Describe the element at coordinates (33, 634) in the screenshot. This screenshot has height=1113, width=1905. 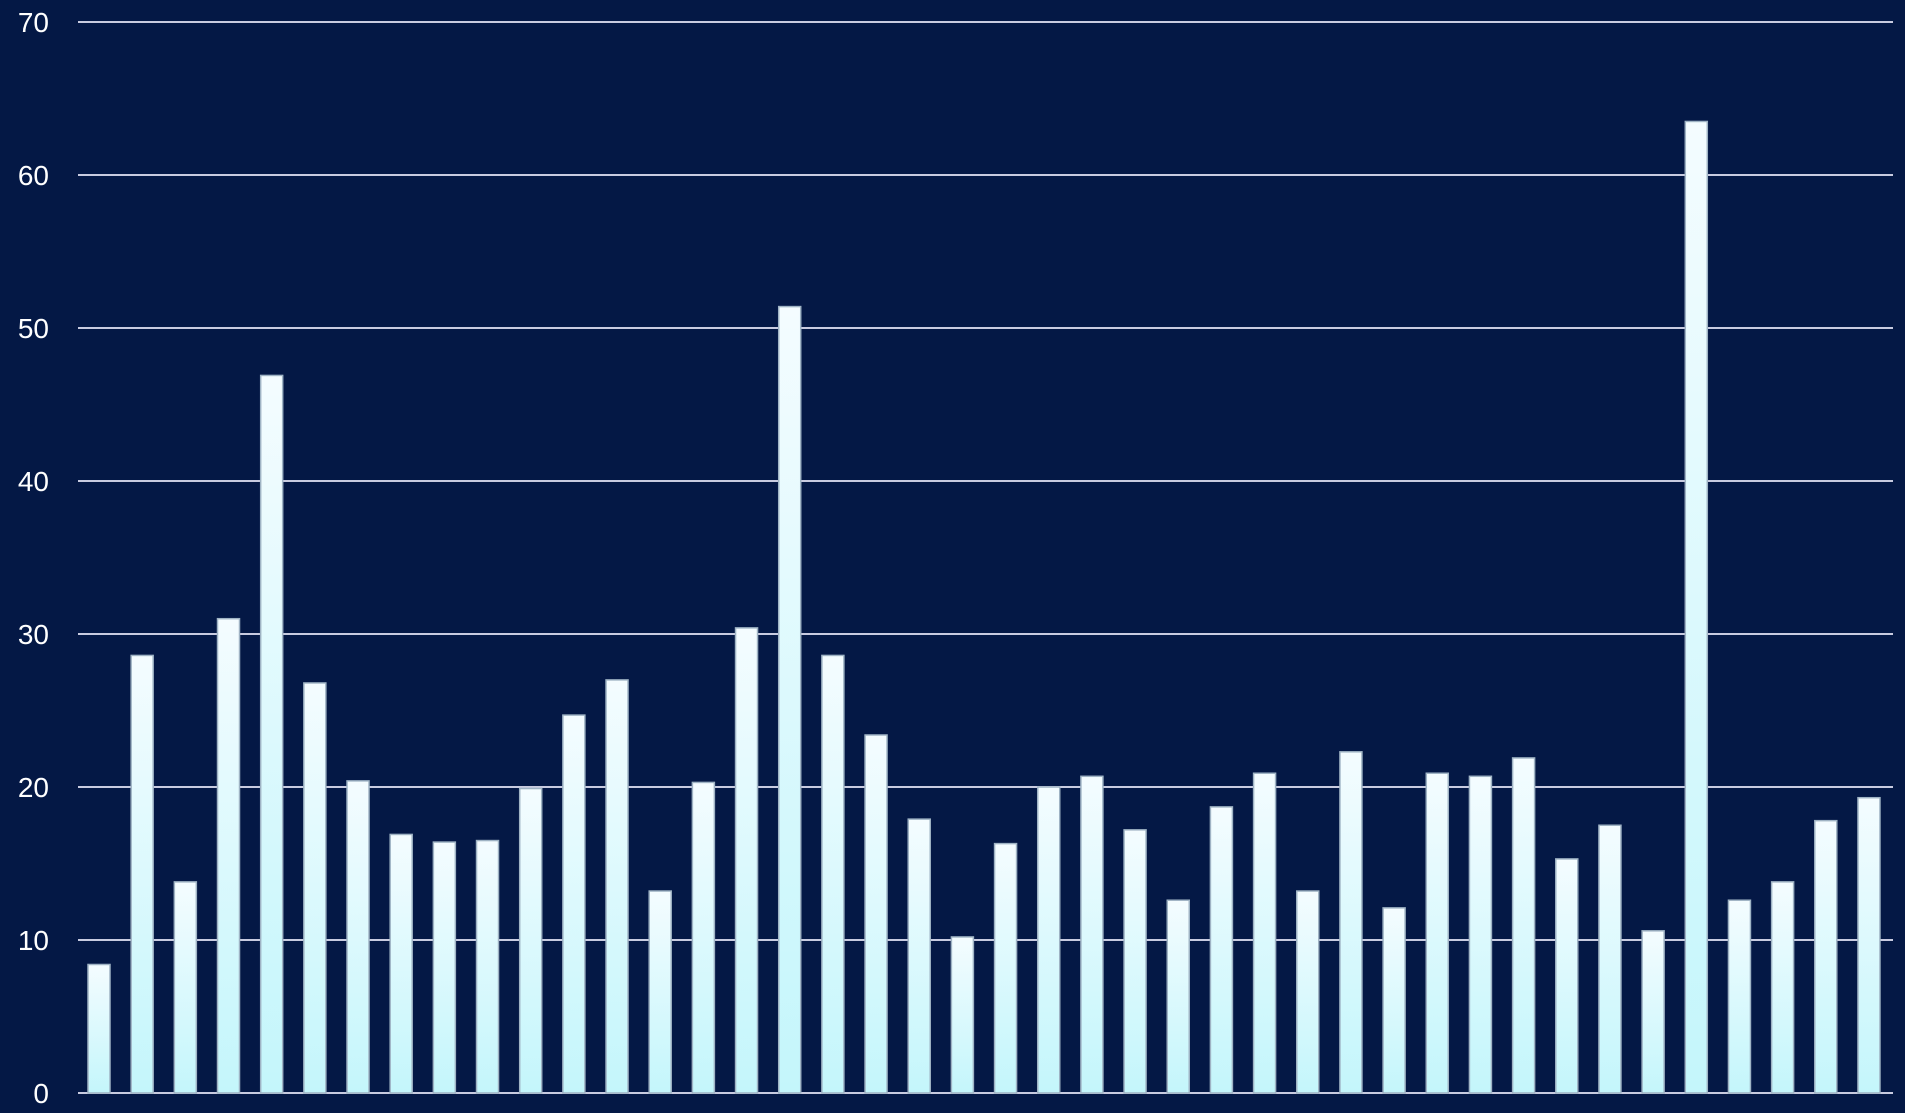
I see `y-tick-label-30: 30` at that location.